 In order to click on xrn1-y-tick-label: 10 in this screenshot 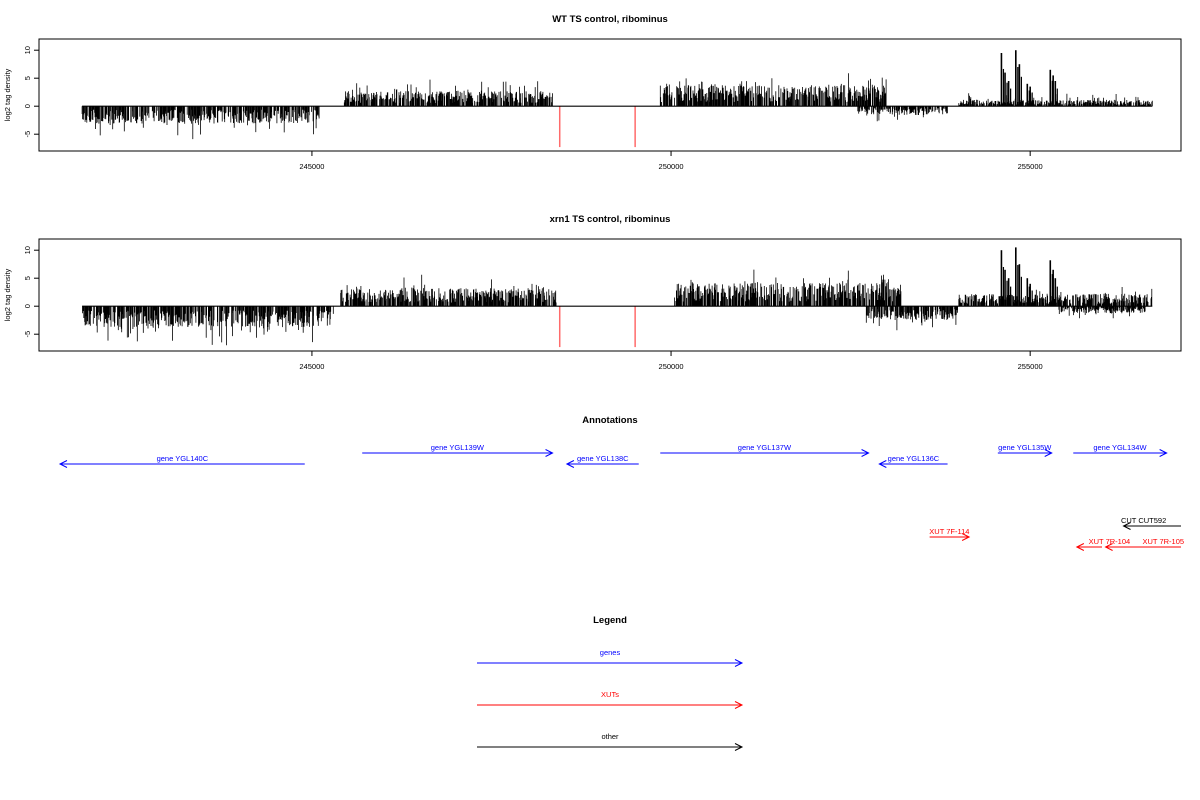, I will do `click(27, 250)`.